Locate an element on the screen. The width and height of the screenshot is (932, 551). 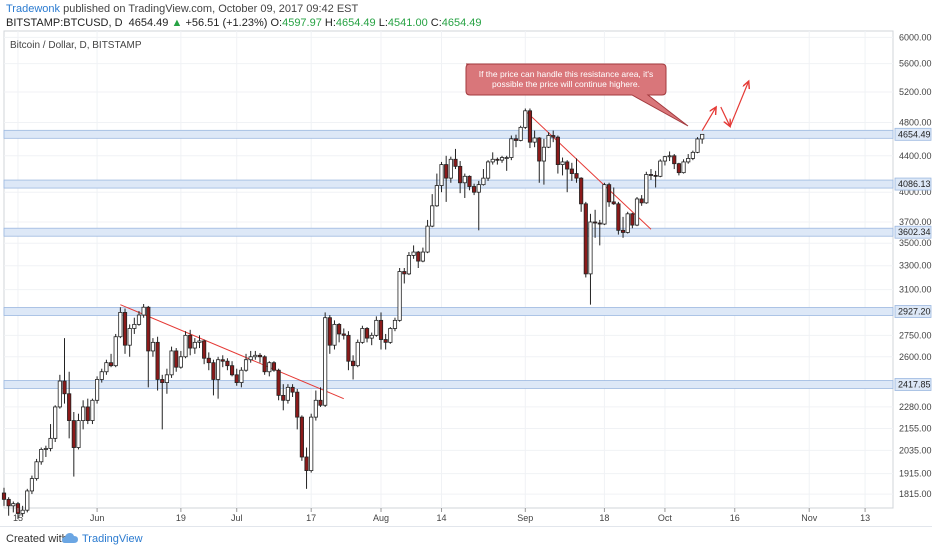
x-tick-label: 17 is located at coordinates (311, 518).